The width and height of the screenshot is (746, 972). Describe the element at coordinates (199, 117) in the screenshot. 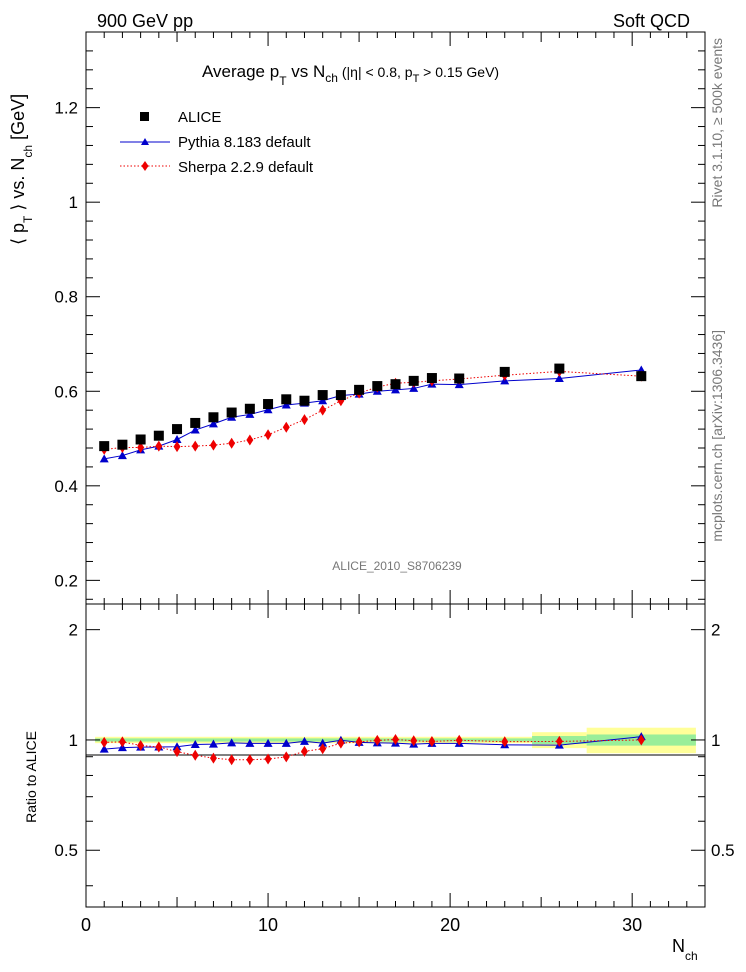

I see `legend-alice-label: ALICE` at that location.